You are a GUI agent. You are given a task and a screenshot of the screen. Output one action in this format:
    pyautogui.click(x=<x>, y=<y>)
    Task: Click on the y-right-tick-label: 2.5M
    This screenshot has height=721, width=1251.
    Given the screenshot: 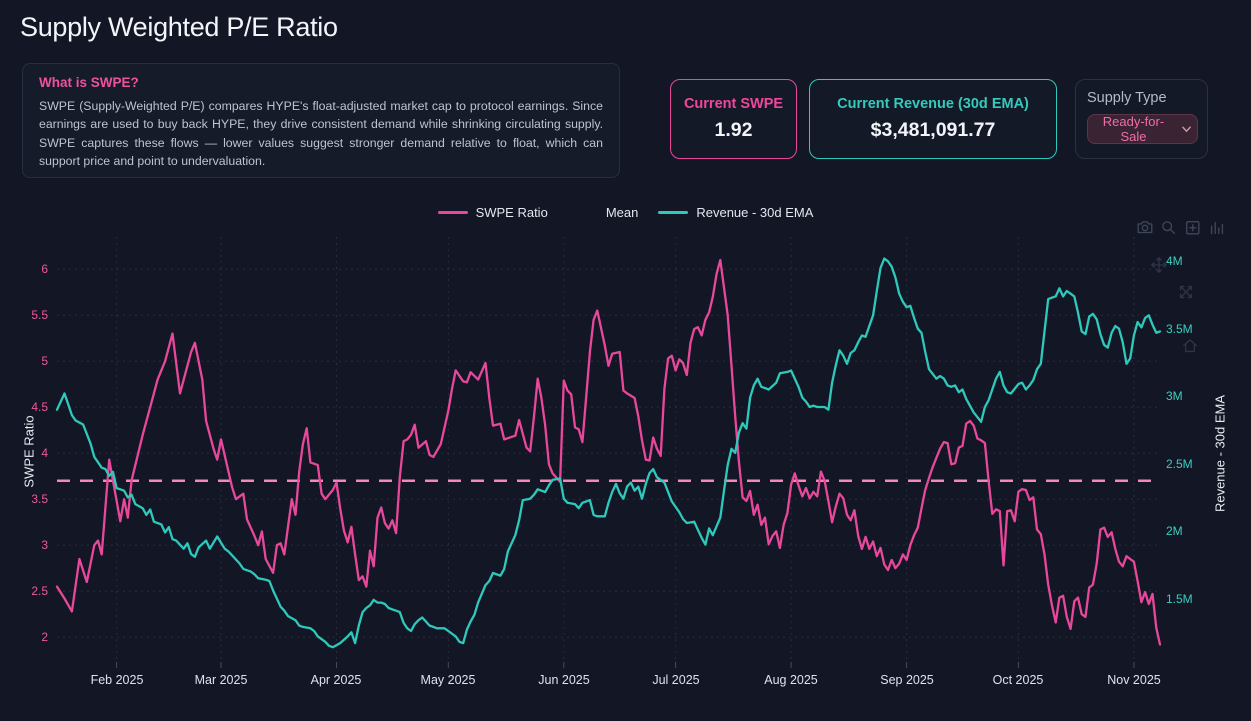 What is the action you would take?
    pyautogui.click(x=1179, y=464)
    